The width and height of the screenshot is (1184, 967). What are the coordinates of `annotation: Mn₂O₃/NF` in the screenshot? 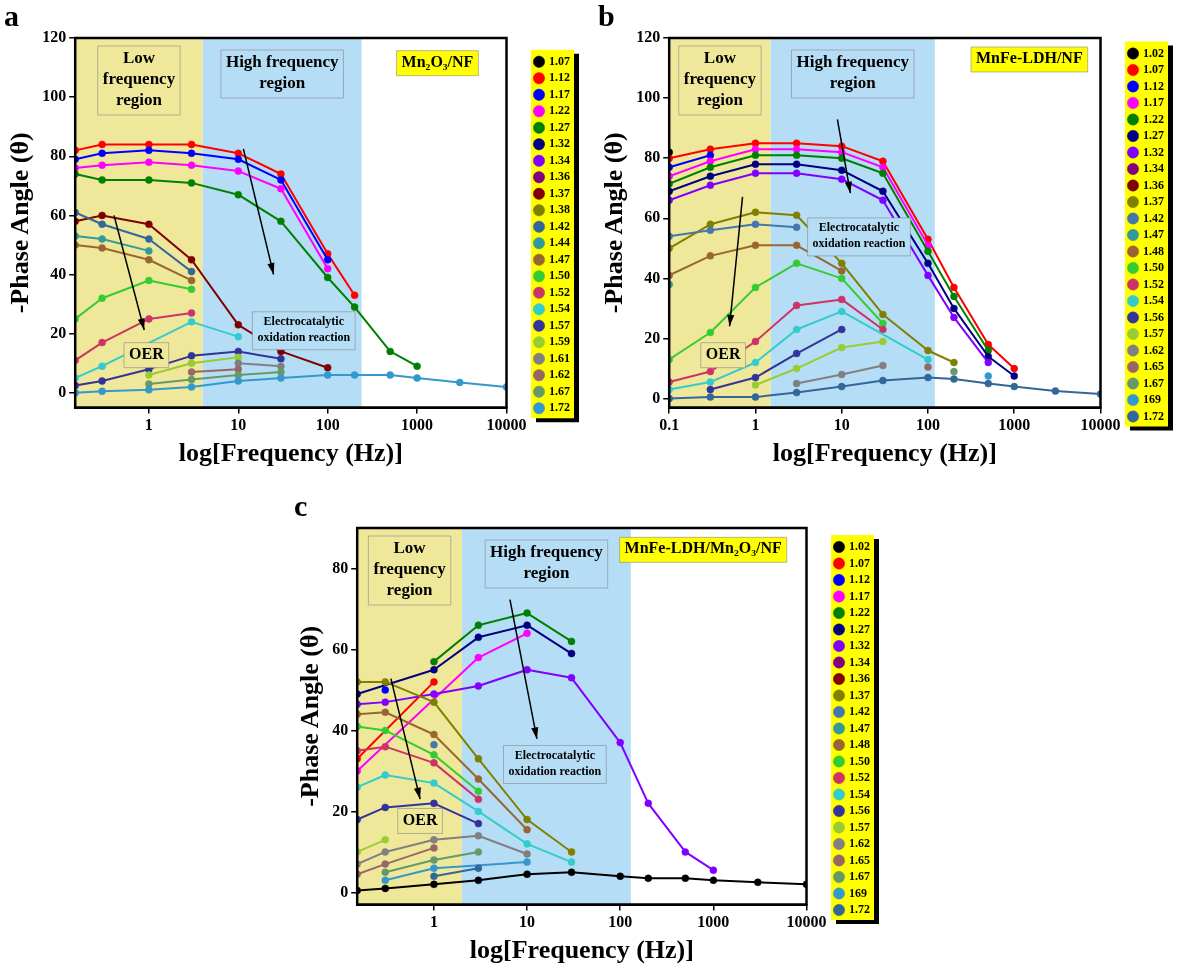 It's located at (437, 61).